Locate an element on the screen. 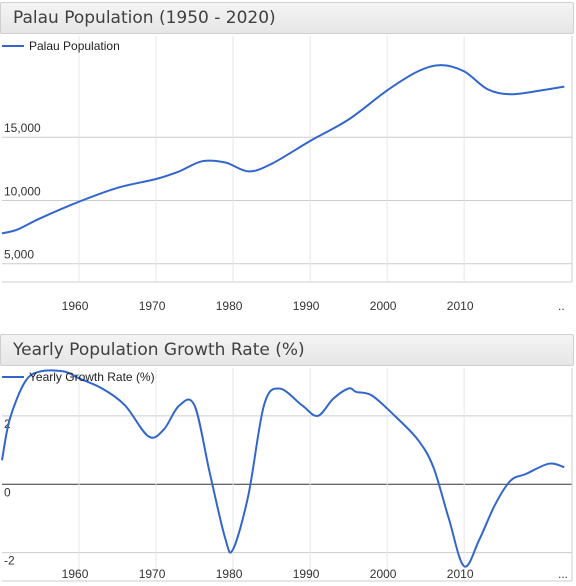  y-tick-label: 5,000 is located at coordinates (19, 255).